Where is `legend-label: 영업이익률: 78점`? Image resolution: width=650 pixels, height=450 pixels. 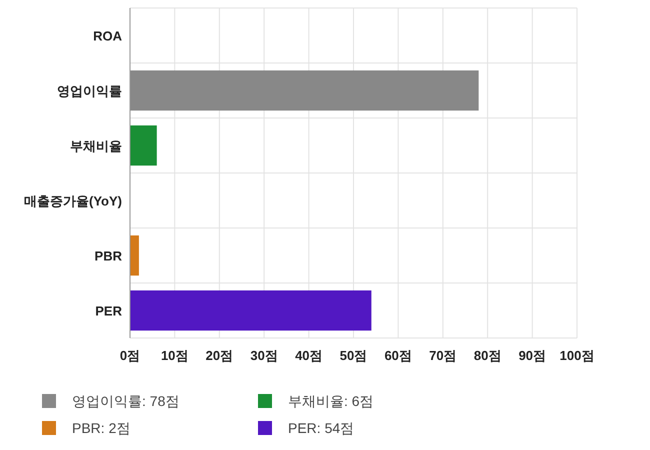 legend-label: 영업이익률: 78점 is located at coordinates (126, 401).